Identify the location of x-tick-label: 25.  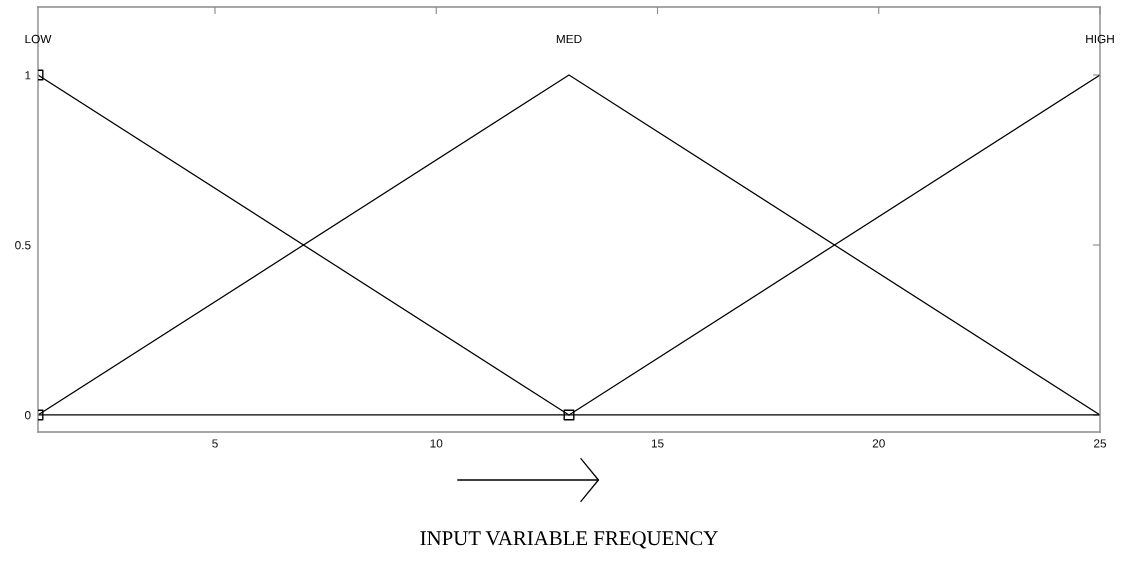
(1100, 443).